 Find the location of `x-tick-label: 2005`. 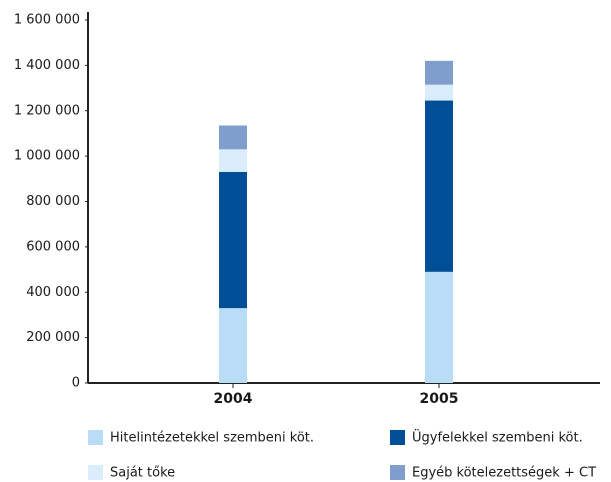

x-tick-label: 2005 is located at coordinates (439, 399).